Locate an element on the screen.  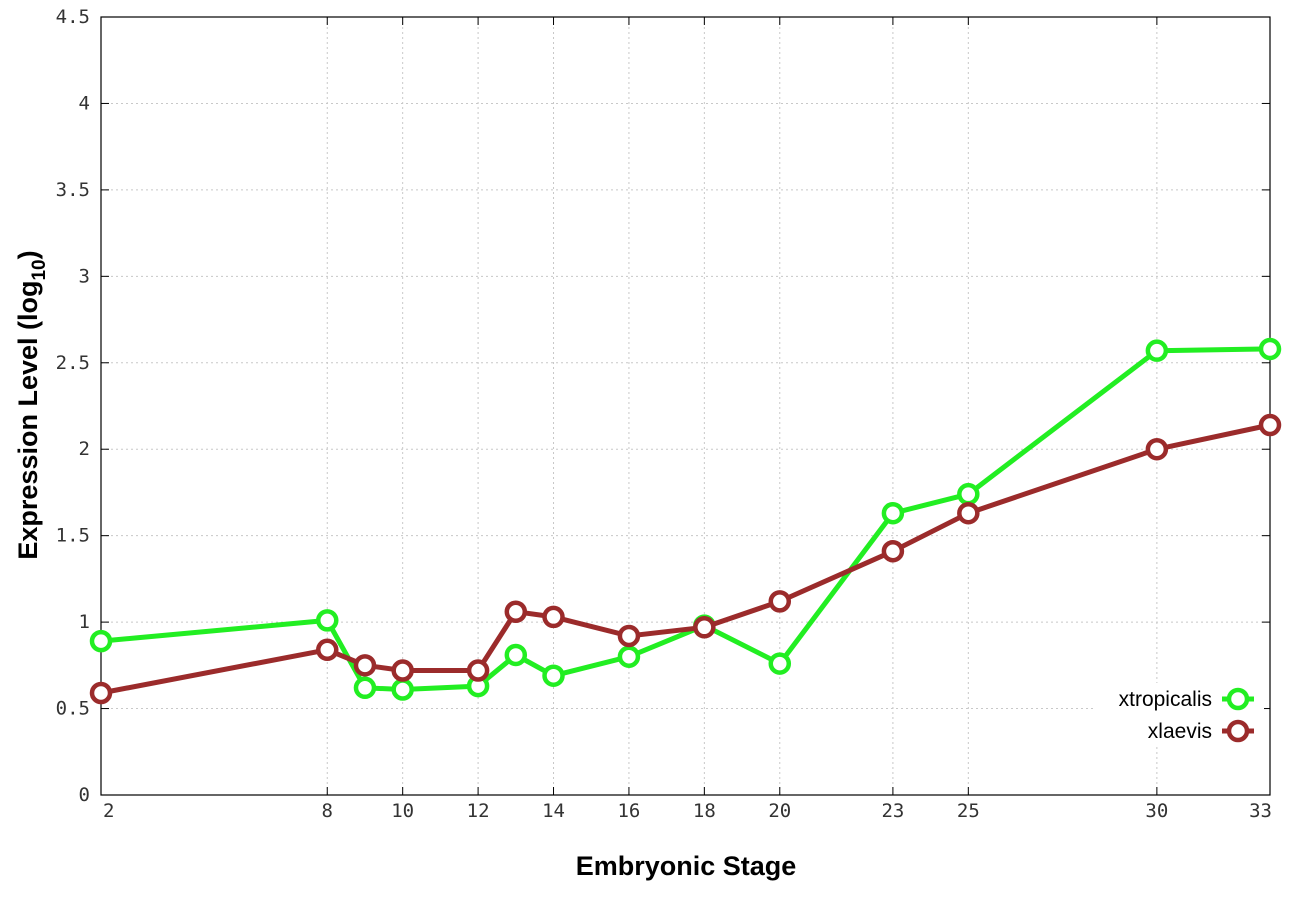
y-tick-label: 2 is located at coordinates (84, 449).